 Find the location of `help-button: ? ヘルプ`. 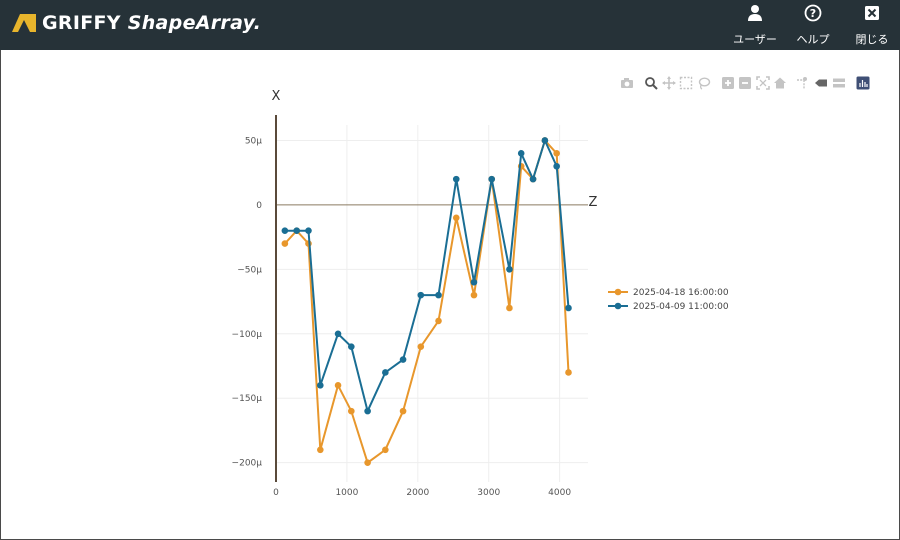

help-button: ? ヘルプ is located at coordinates (813, 26).